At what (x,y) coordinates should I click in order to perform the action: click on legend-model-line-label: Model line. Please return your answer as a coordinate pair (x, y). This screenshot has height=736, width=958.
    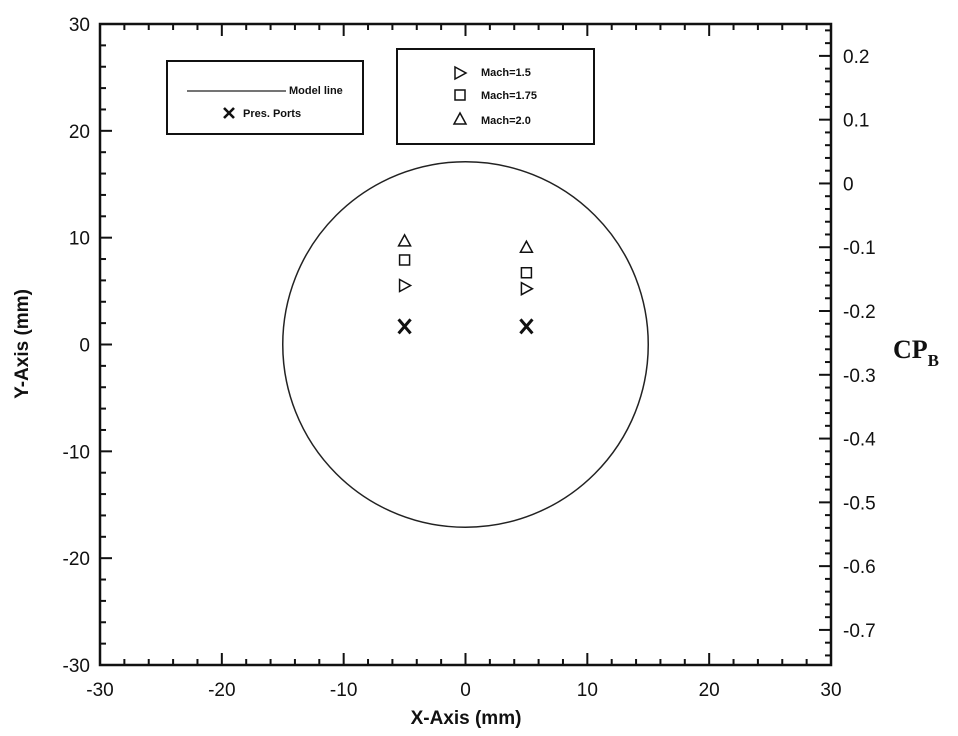
    Looking at the image, I should click on (316, 91).